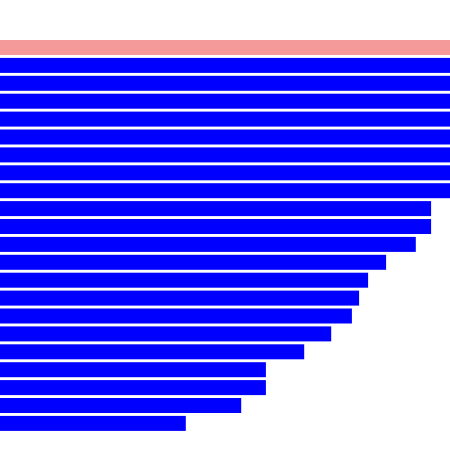 This screenshot has height=450, width=450. I want to click on bar-highlighted, so click(225, 47).